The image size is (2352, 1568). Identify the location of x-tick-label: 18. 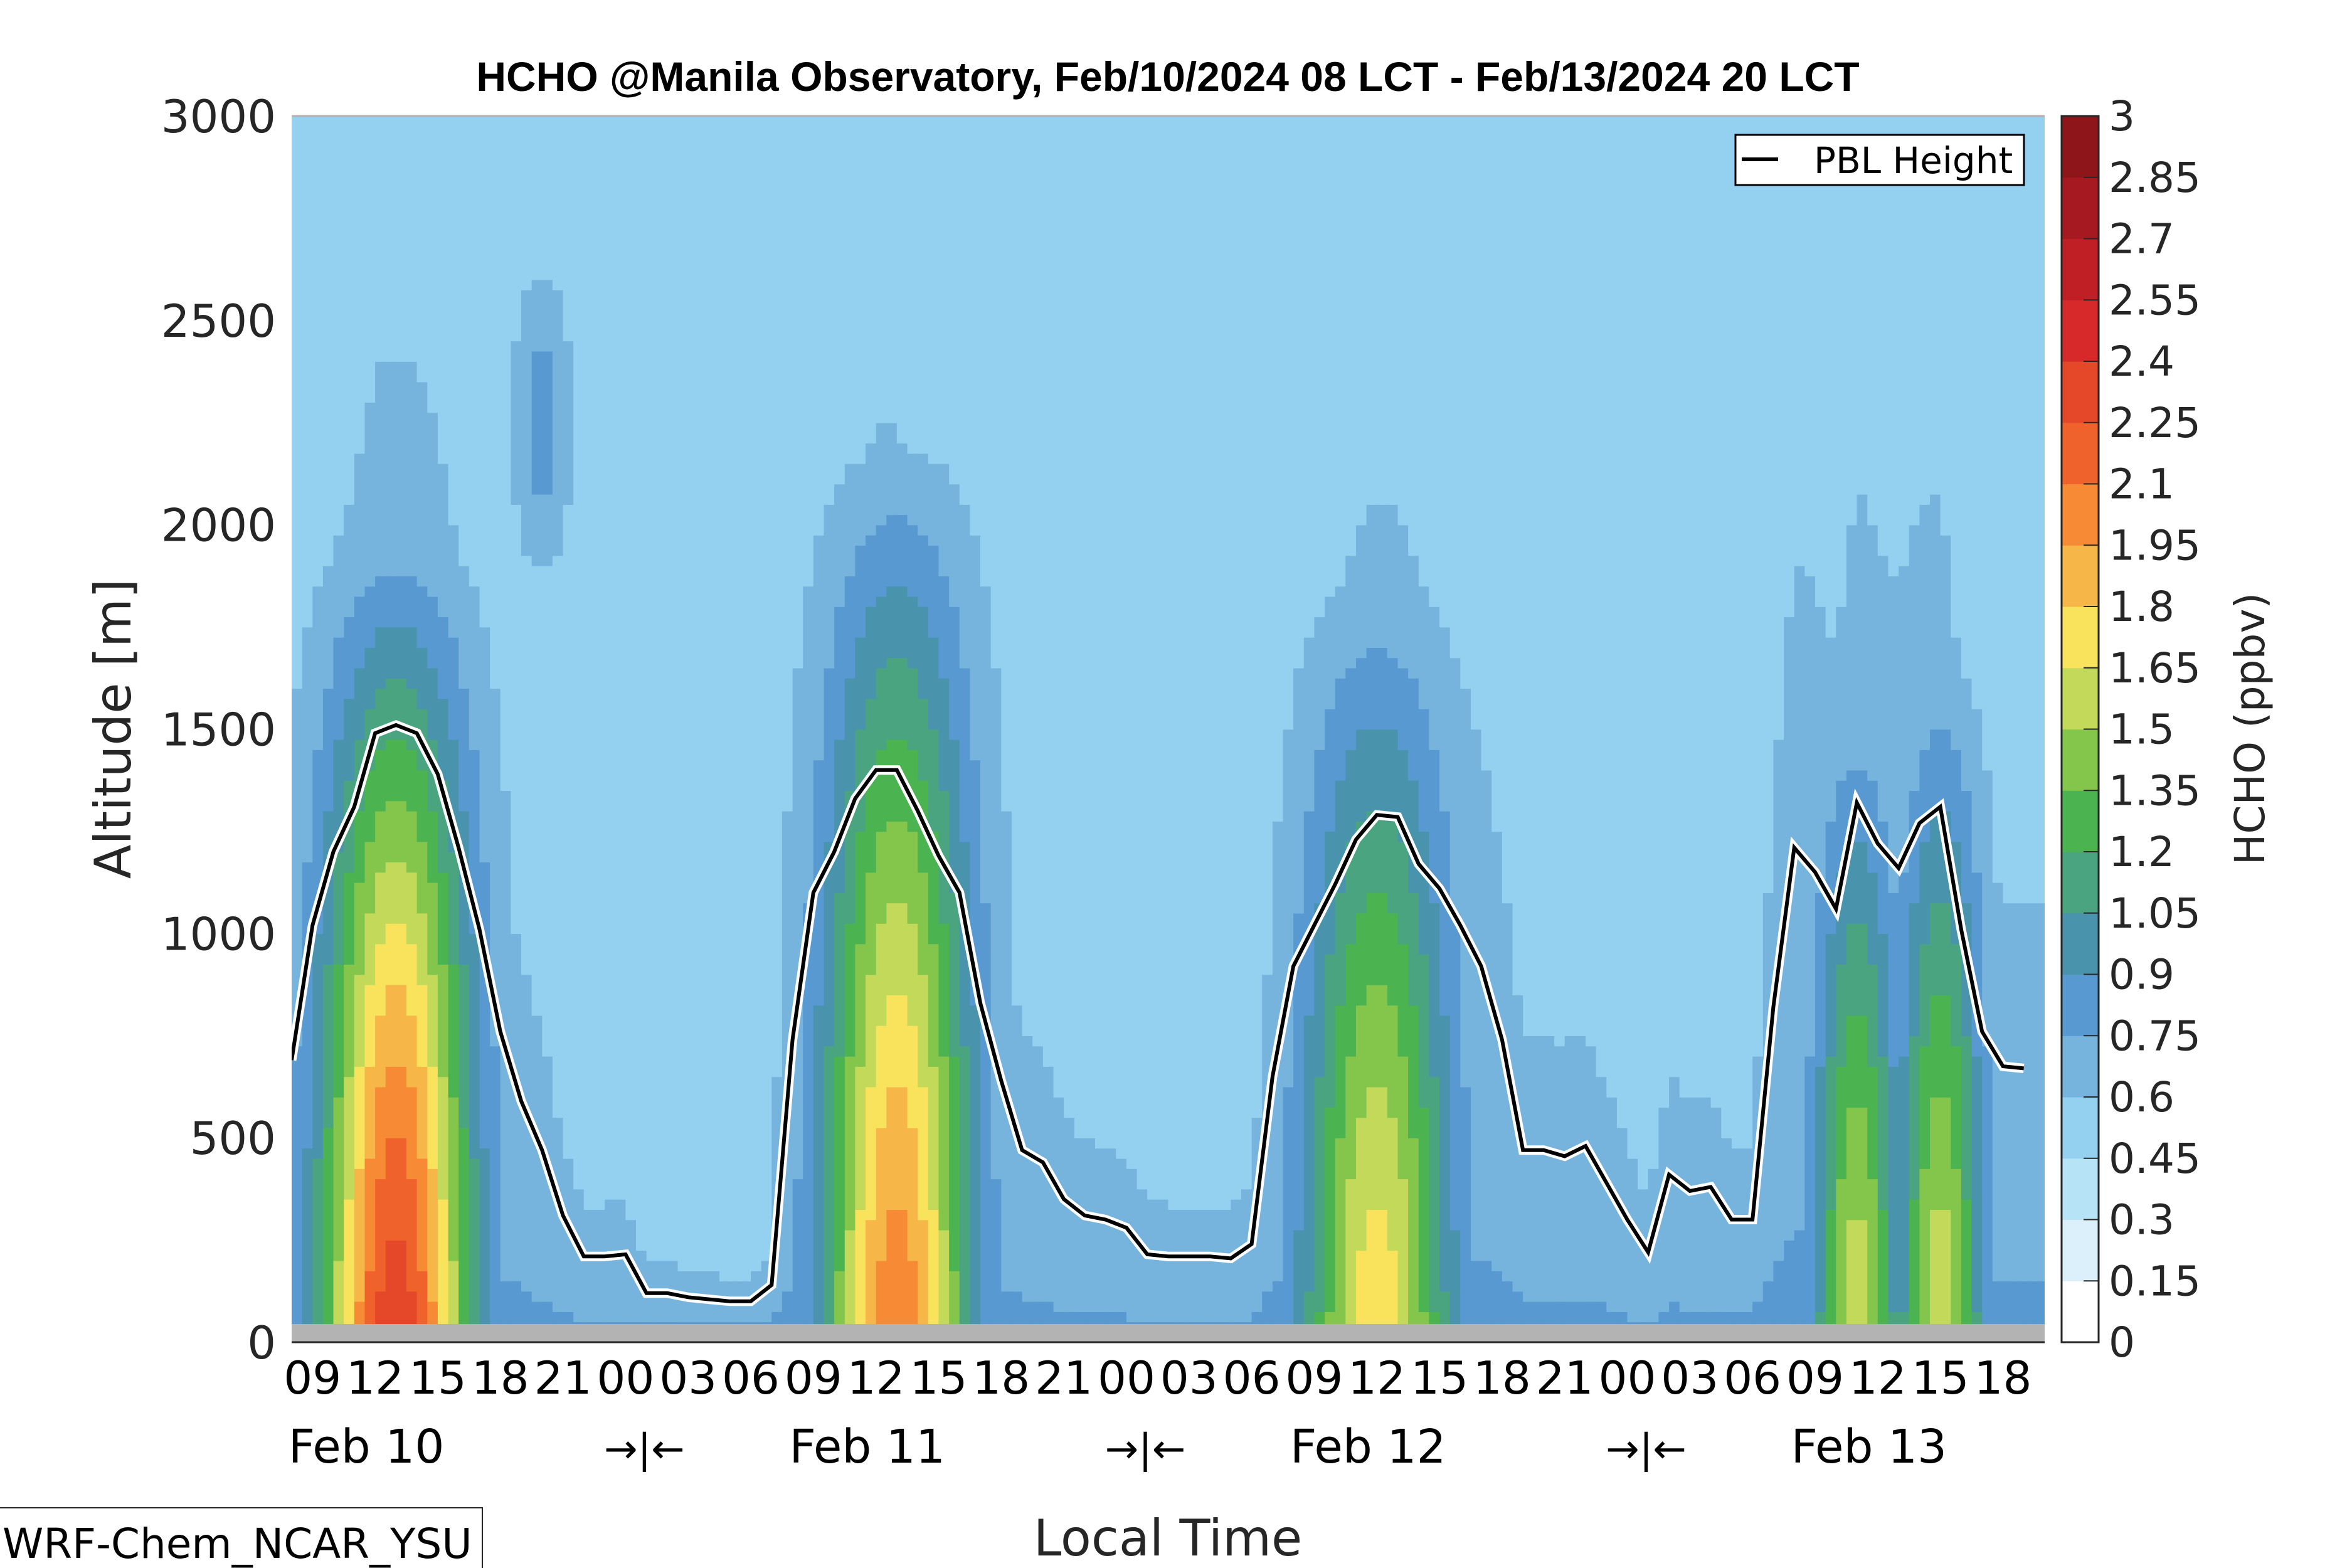
(2003, 1378).